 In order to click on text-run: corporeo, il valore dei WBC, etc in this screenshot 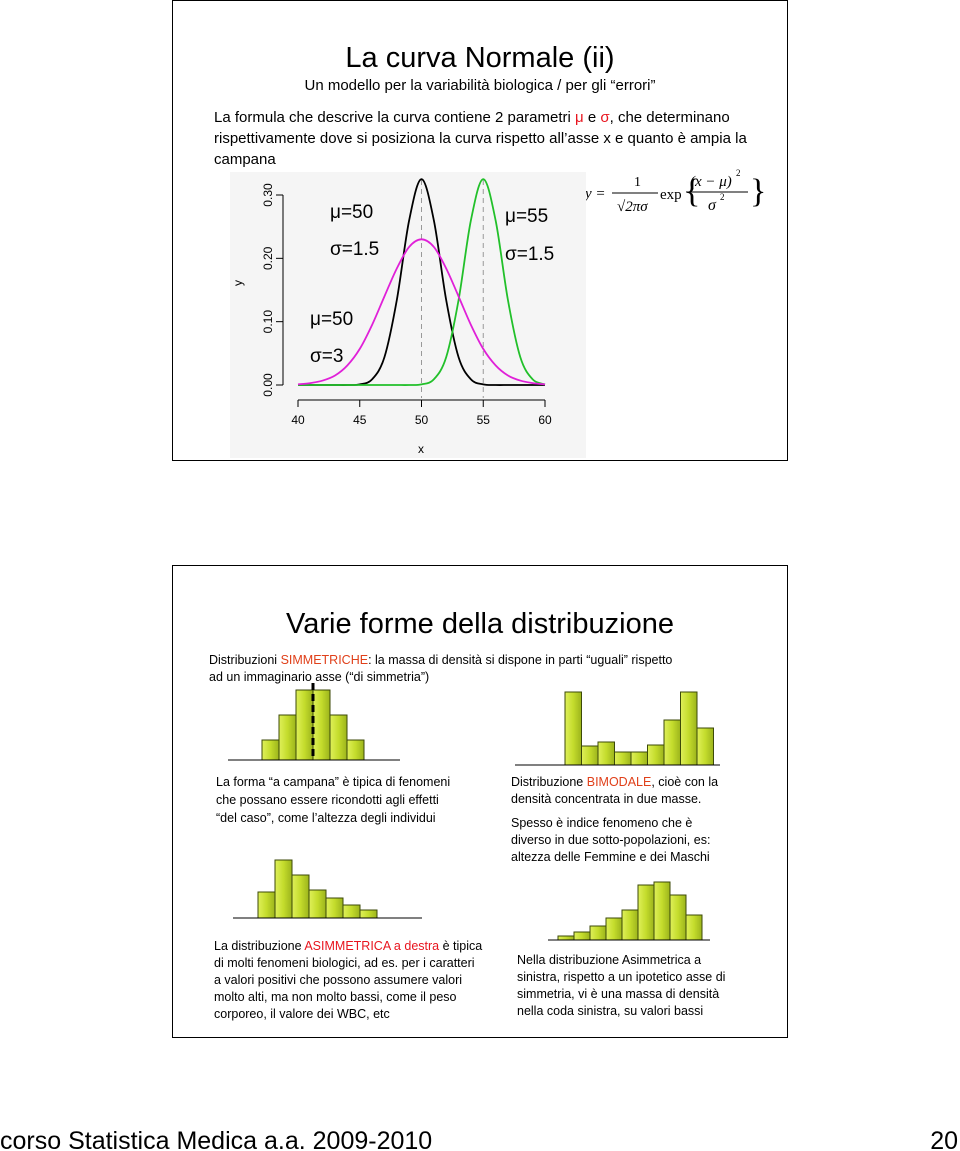, I will do `click(302, 1014)`.